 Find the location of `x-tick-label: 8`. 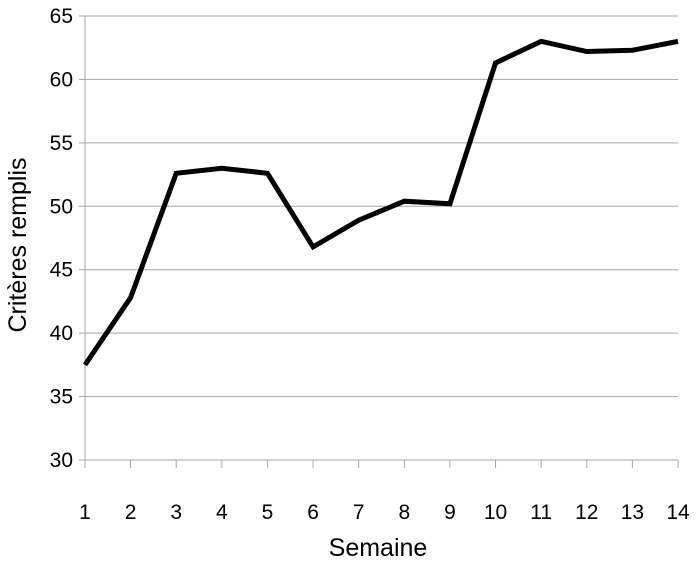

x-tick-label: 8 is located at coordinates (404, 512).